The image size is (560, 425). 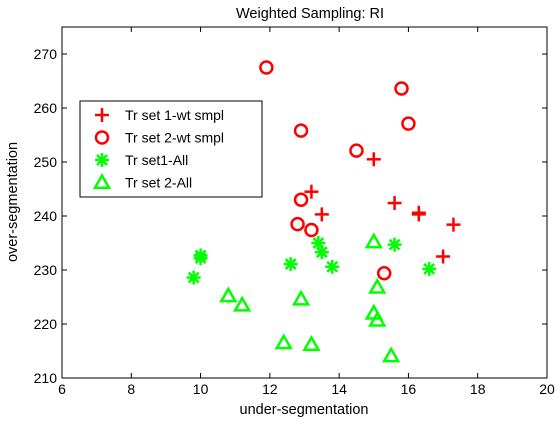 What do you see at coordinates (409, 389) in the screenshot?
I see `x-tick-label: 16` at bounding box center [409, 389].